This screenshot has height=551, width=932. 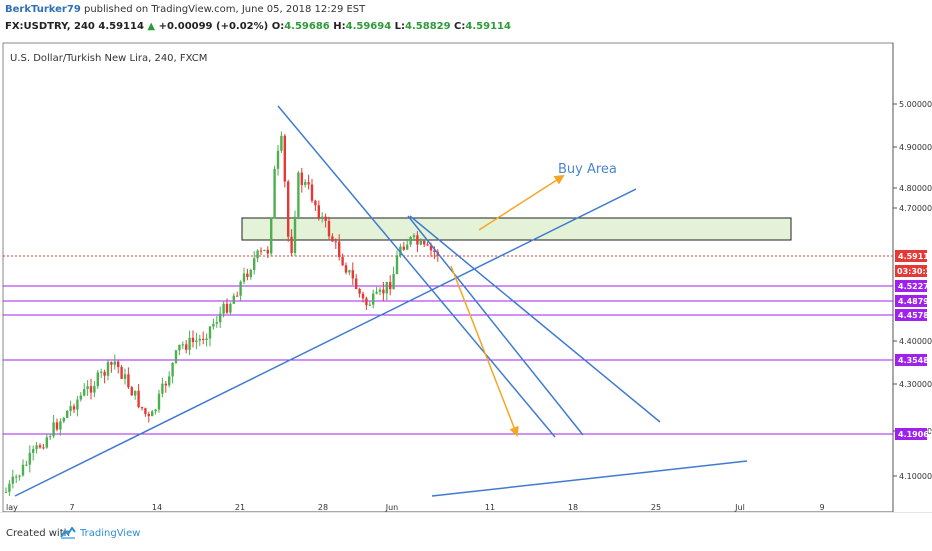 I want to click on close-value: 4.59114, so click(x=488, y=26).